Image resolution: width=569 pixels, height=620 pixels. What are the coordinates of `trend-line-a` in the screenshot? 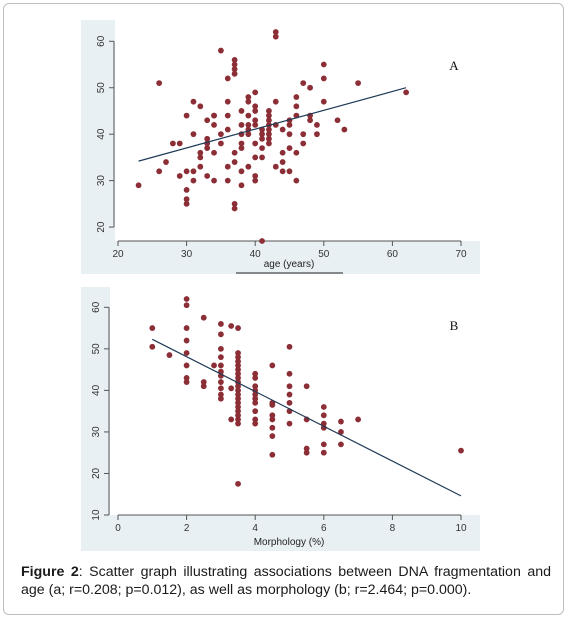 It's located at (272, 124).